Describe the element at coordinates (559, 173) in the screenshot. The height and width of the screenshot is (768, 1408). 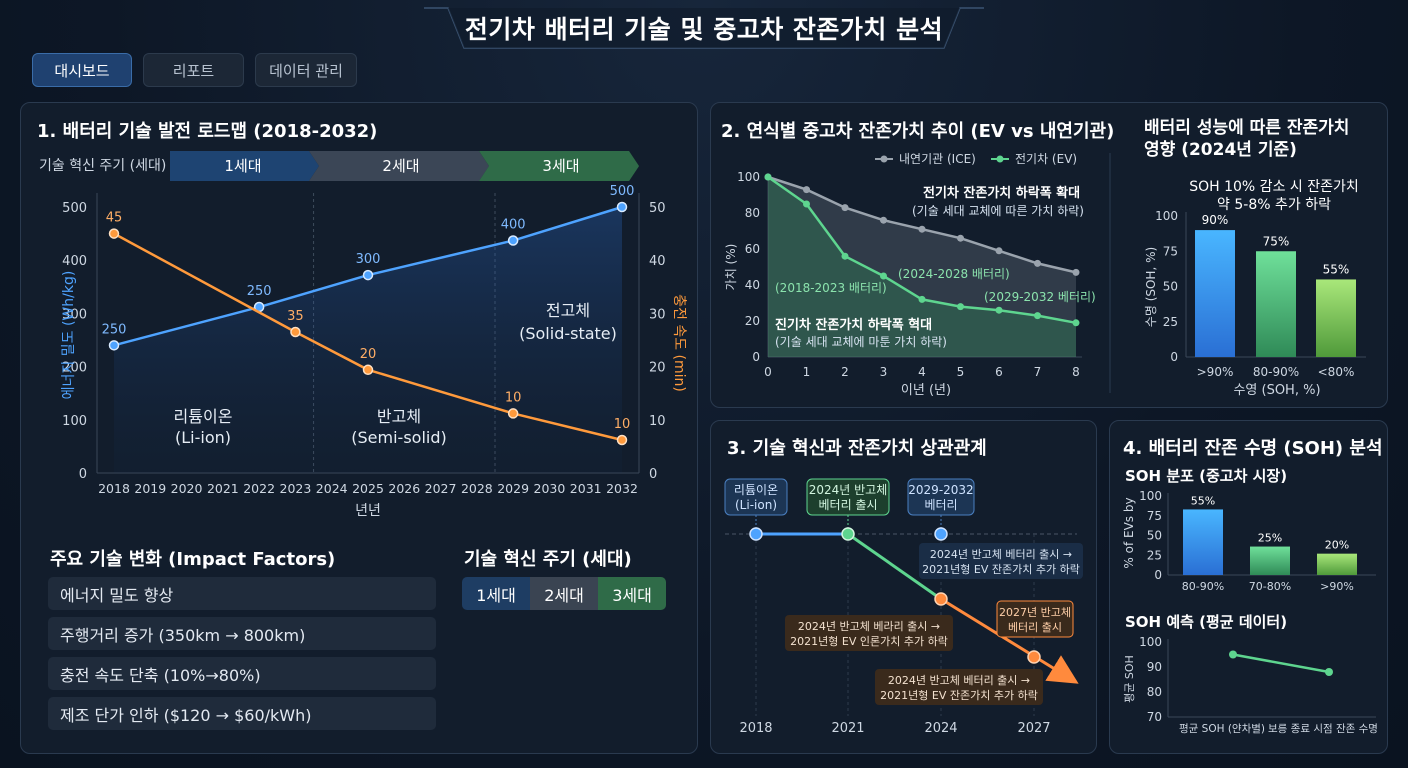
I see `gen3-arrow-lower` at that location.